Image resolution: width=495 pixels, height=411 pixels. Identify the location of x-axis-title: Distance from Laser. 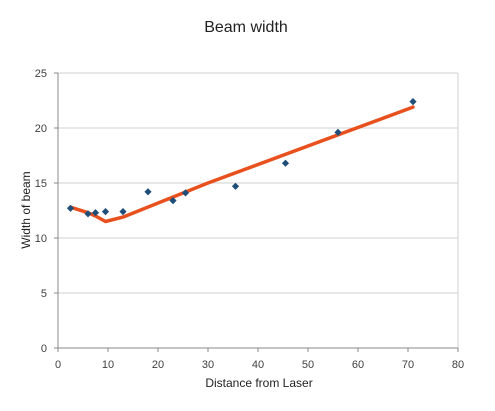
(258, 383).